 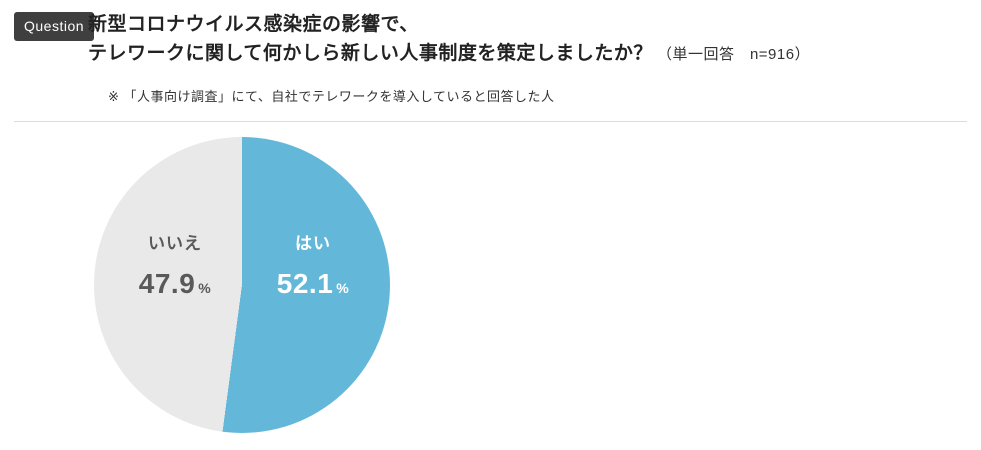 I want to click on pie-label-yes-category: はい, so click(x=313, y=243).